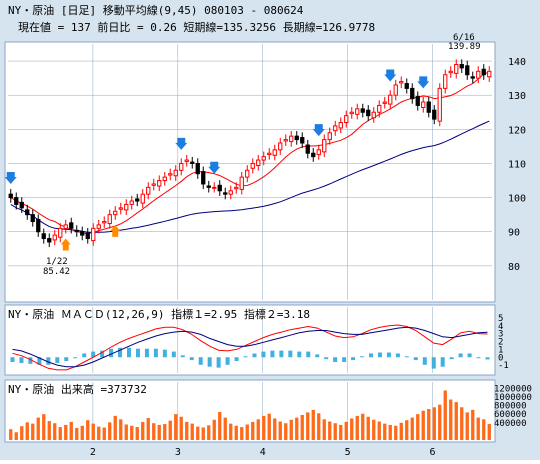 The image size is (540, 464). I want to click on volume-axis-tick: 600000, so click(510, 415).